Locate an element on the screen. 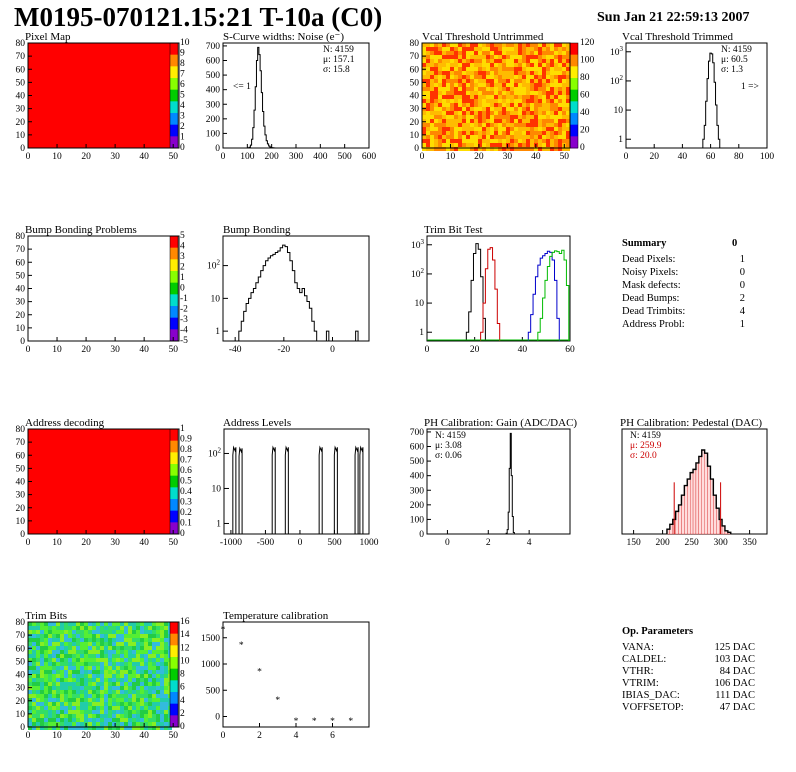 The image size is (796, 772). colorbar-tick-label: 1 is located at coordinates (182, 138).